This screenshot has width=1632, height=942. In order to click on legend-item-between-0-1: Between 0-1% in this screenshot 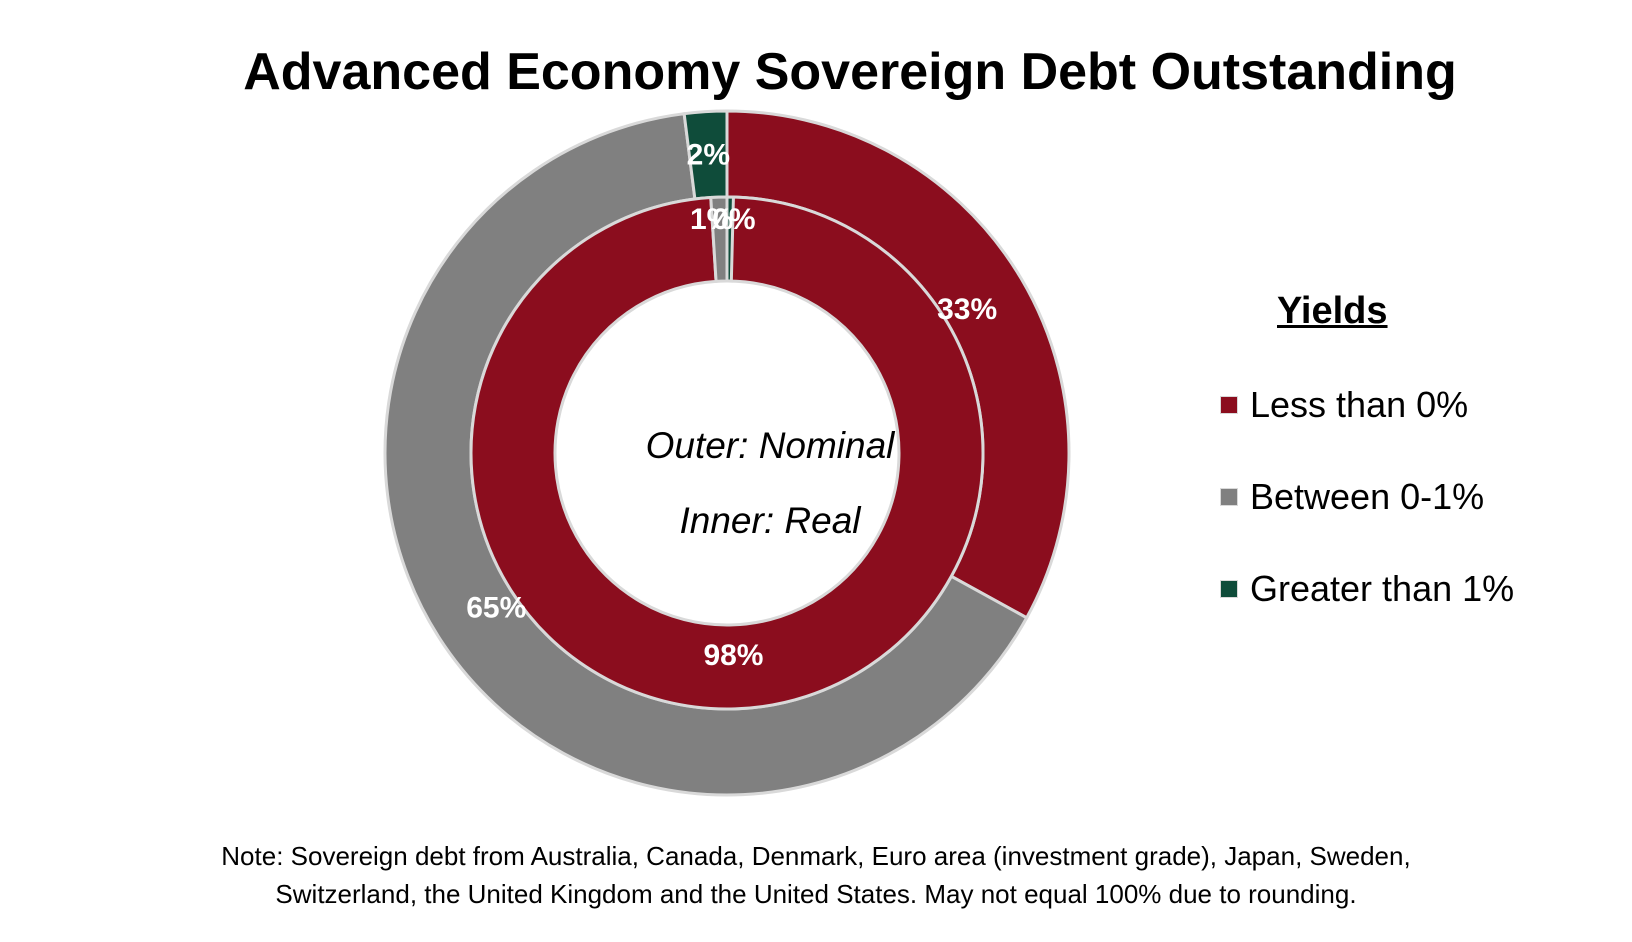, I will do `click(1367, 496)`.